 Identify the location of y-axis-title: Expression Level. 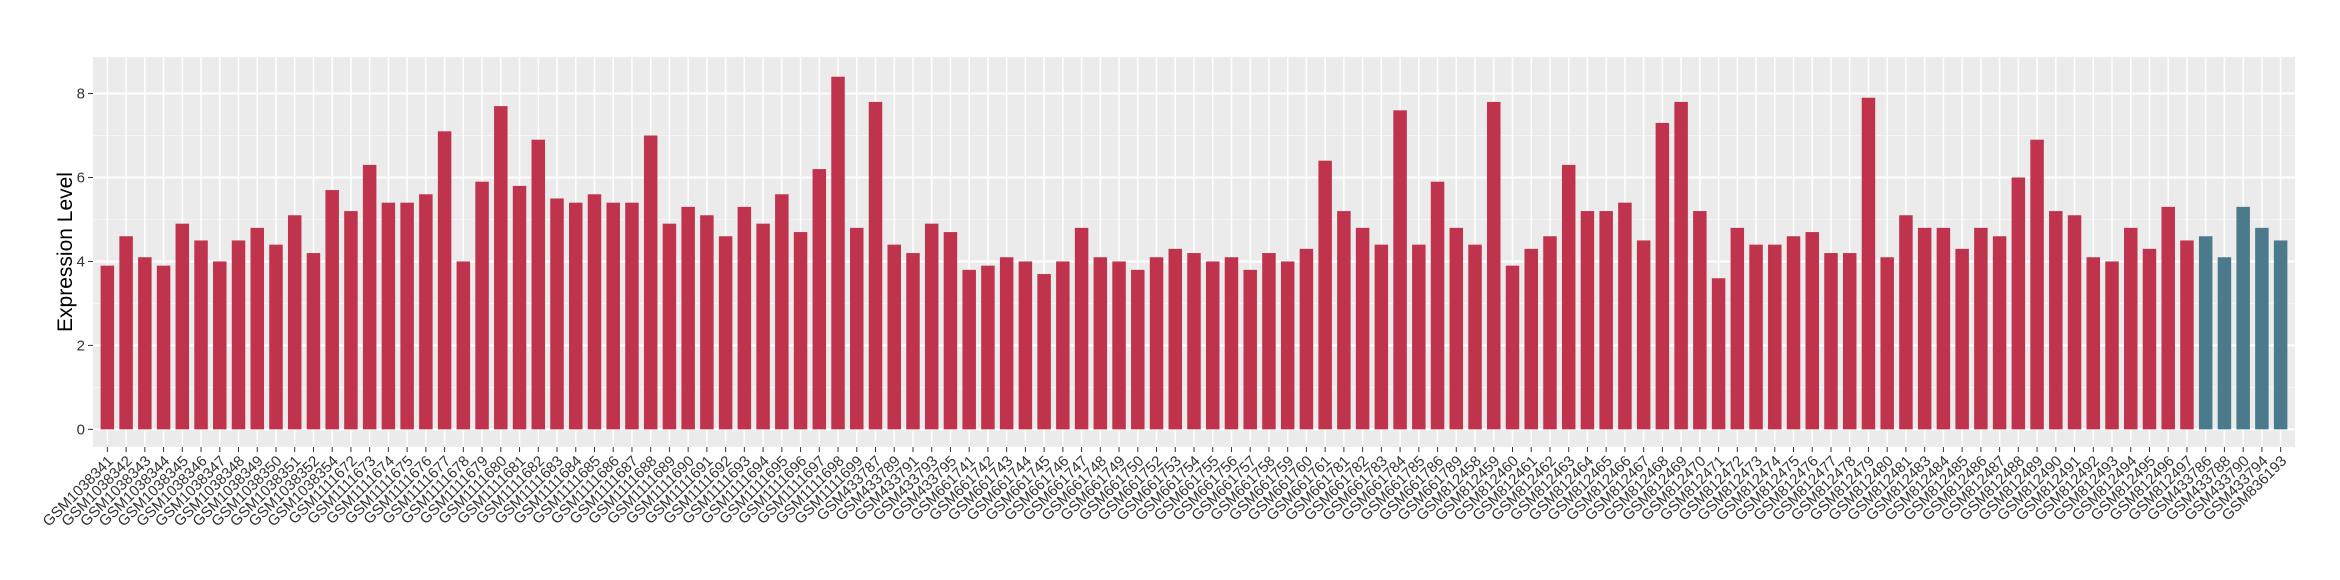
(65, 252).